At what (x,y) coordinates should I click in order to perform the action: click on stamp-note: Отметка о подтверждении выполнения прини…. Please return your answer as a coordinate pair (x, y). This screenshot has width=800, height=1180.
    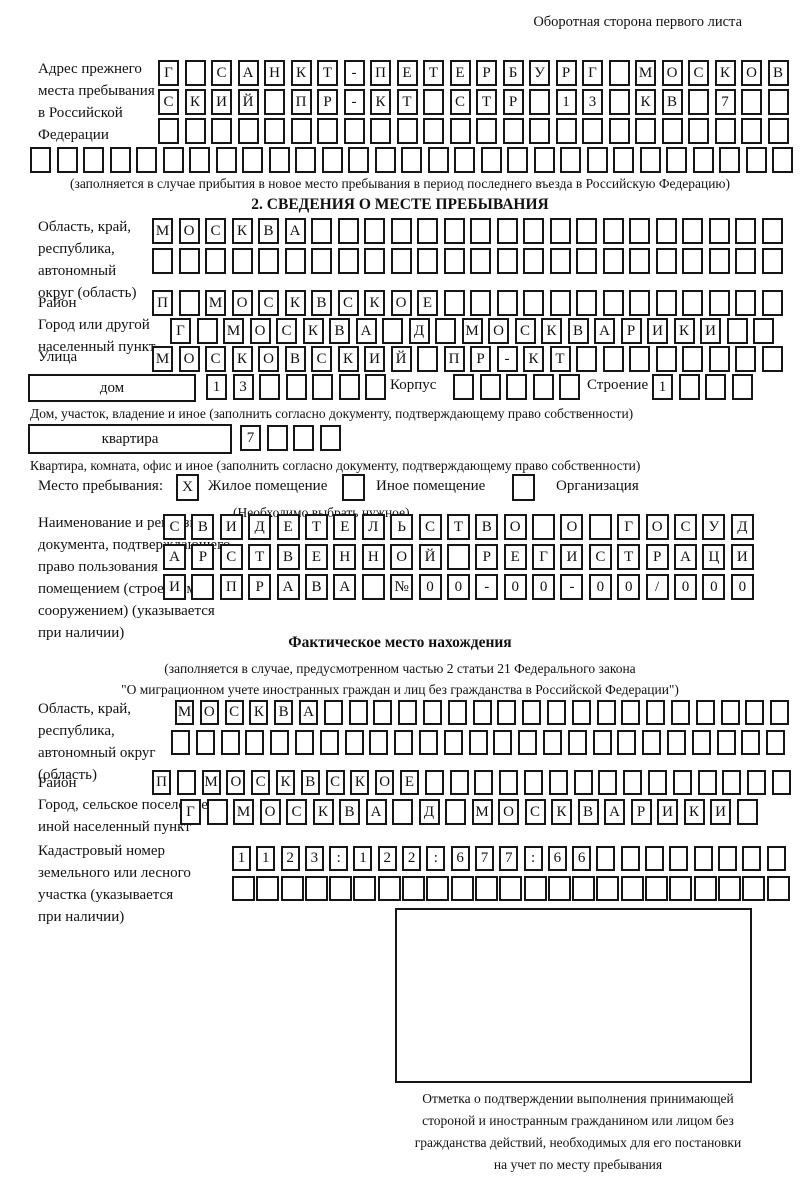
    Looking at the image, I should click on (578, 1131).